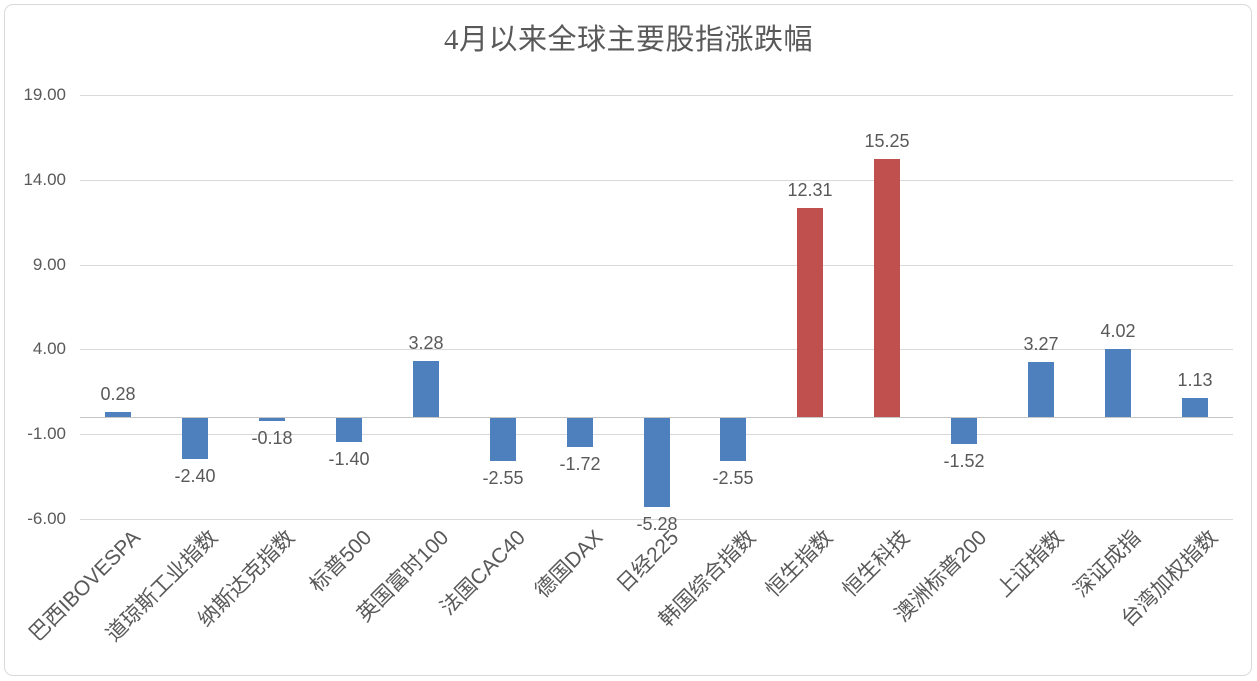  What do you see at coordinates (272, 438) in the screenshot?
I see `bar-value-label: -0.18` at bounding box center [272, 438].